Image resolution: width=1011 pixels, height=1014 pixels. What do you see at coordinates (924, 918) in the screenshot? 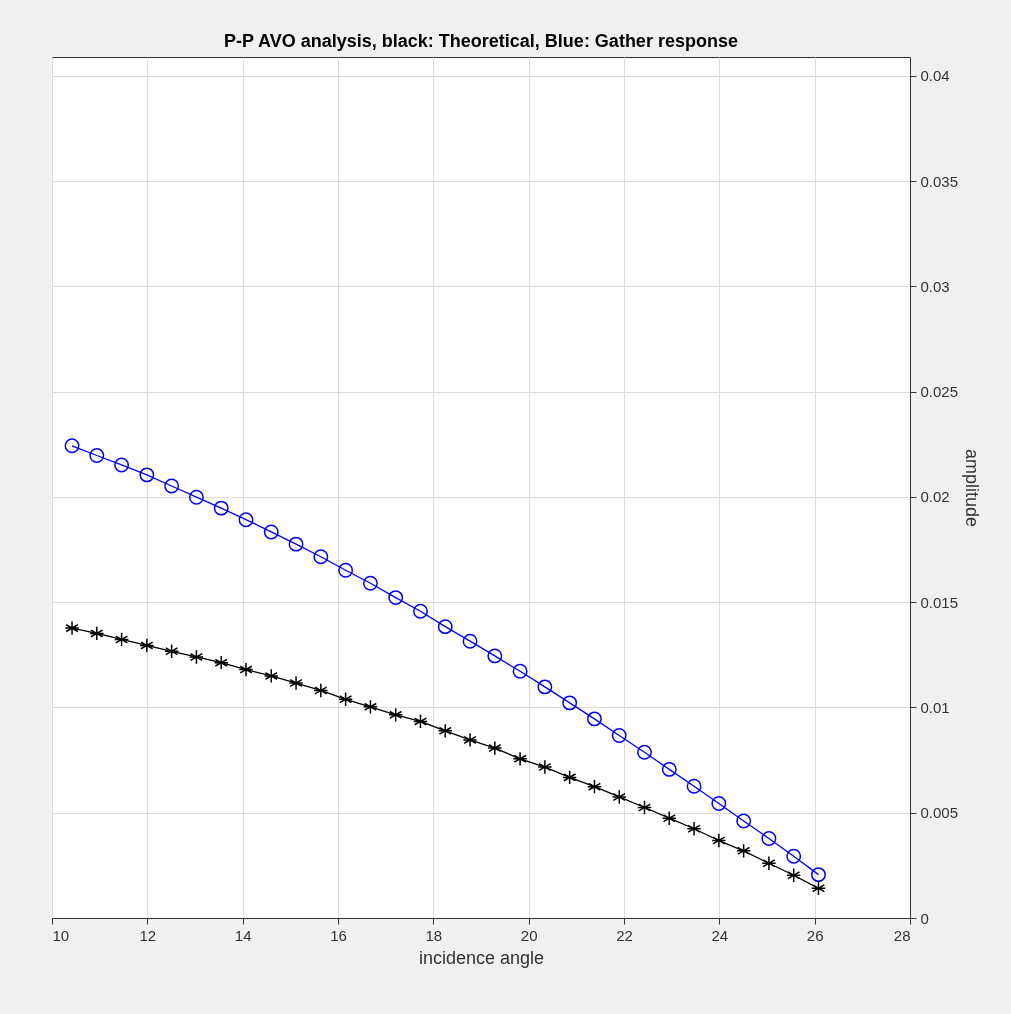
I see `y-tick-label: 0` at bounding box center [924, 918].